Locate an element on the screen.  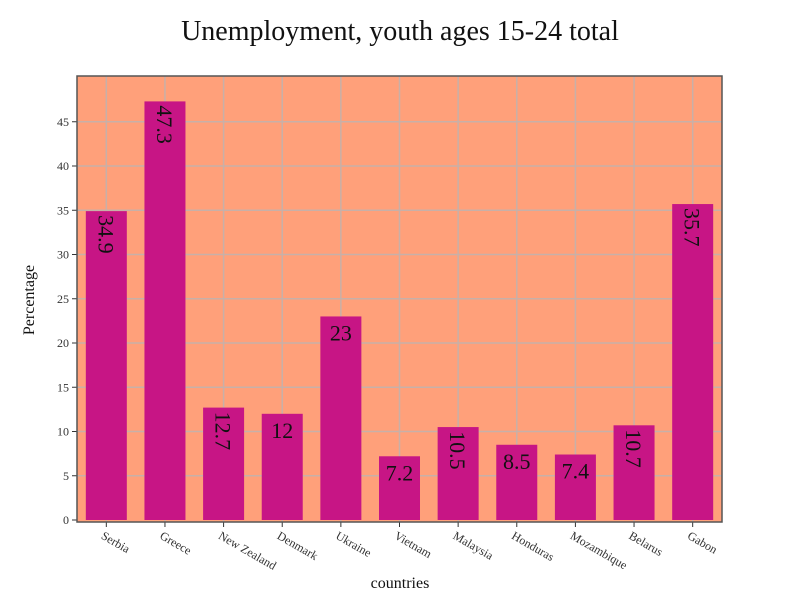
x-tick-label: Mozambique is located at coordinates (599, 550).